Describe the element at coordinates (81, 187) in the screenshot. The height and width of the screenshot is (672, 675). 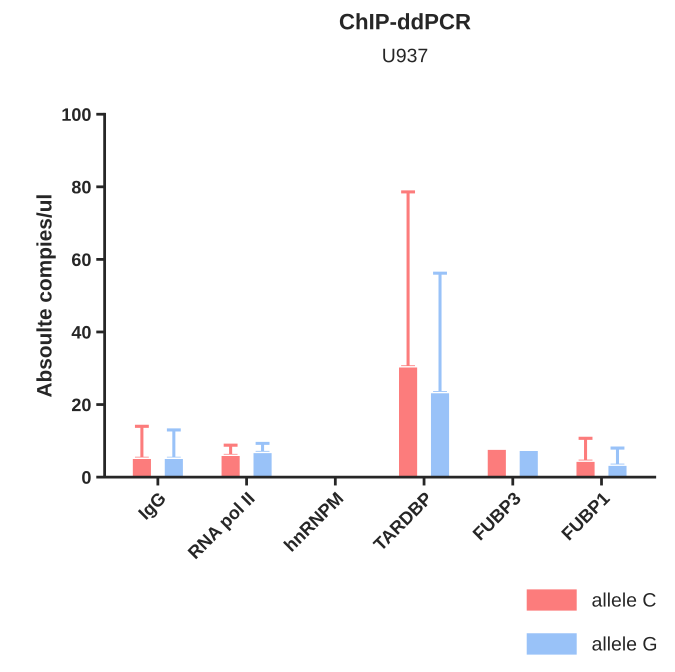
I see `y-tick-label: 80` at that location.